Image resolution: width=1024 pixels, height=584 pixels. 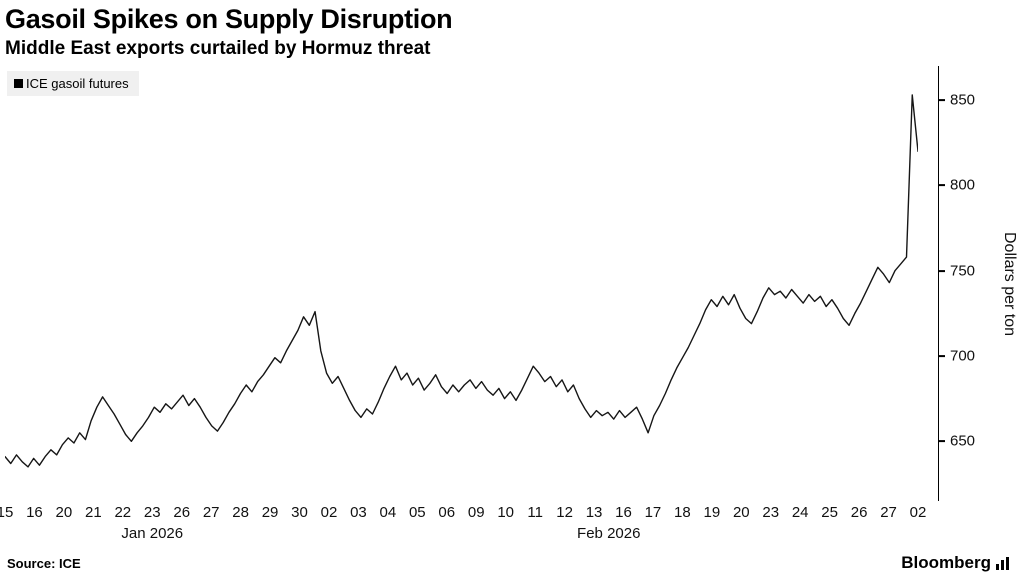 I want to click on x-tick-label: 05, so click(x=417, y=513).